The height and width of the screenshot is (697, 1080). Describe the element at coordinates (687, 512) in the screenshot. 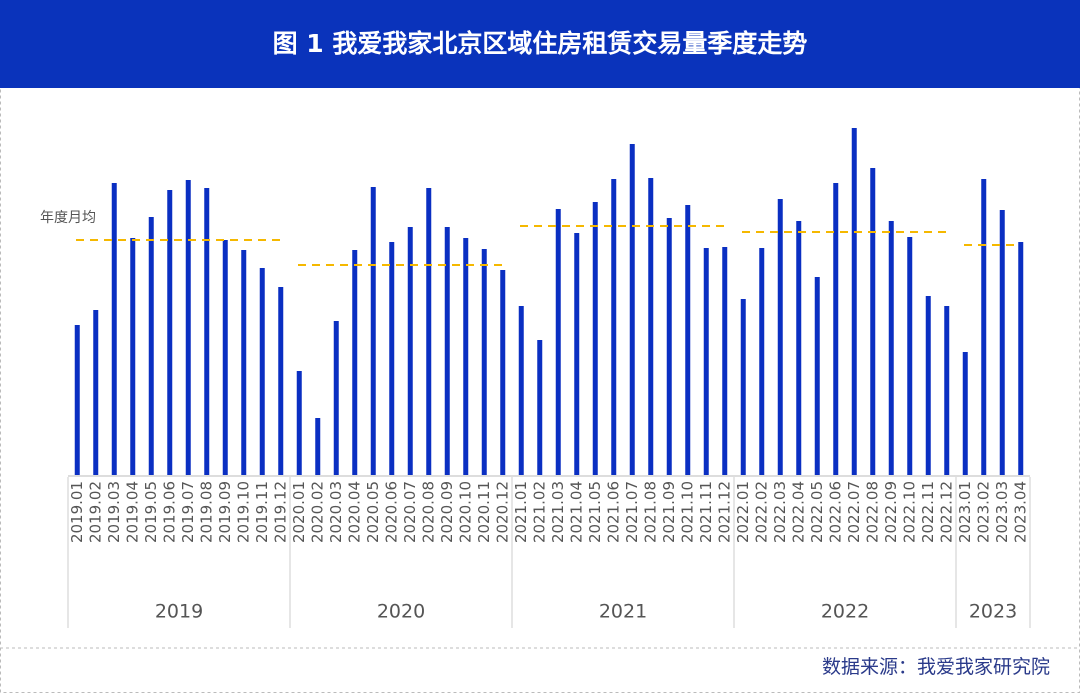

I see `x-tick-label: 2021.10` at that location.